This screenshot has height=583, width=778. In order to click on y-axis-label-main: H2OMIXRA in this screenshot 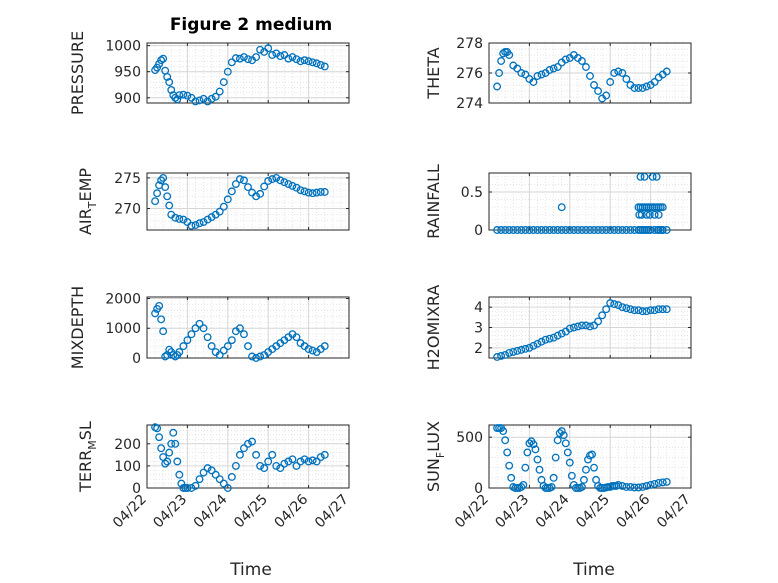, I will do `click(433, 328)`.